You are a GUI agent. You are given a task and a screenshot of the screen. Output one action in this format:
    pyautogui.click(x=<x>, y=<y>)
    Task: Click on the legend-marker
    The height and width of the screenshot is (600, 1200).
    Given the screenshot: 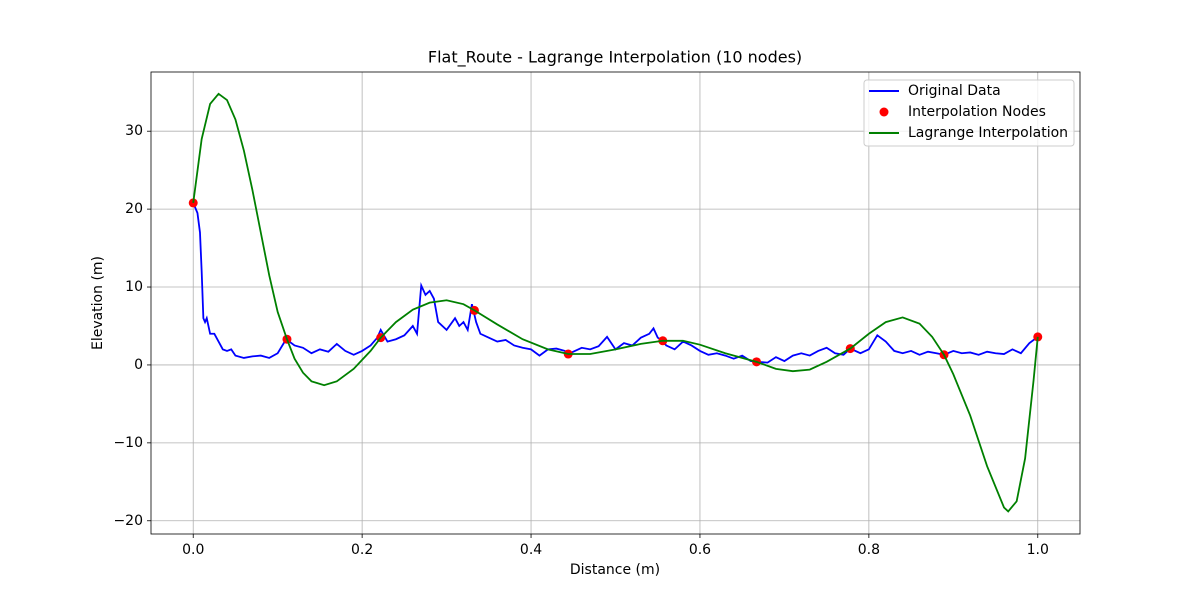 What is the action you would take?
    pyautogui.click(x=884, y=112)
    